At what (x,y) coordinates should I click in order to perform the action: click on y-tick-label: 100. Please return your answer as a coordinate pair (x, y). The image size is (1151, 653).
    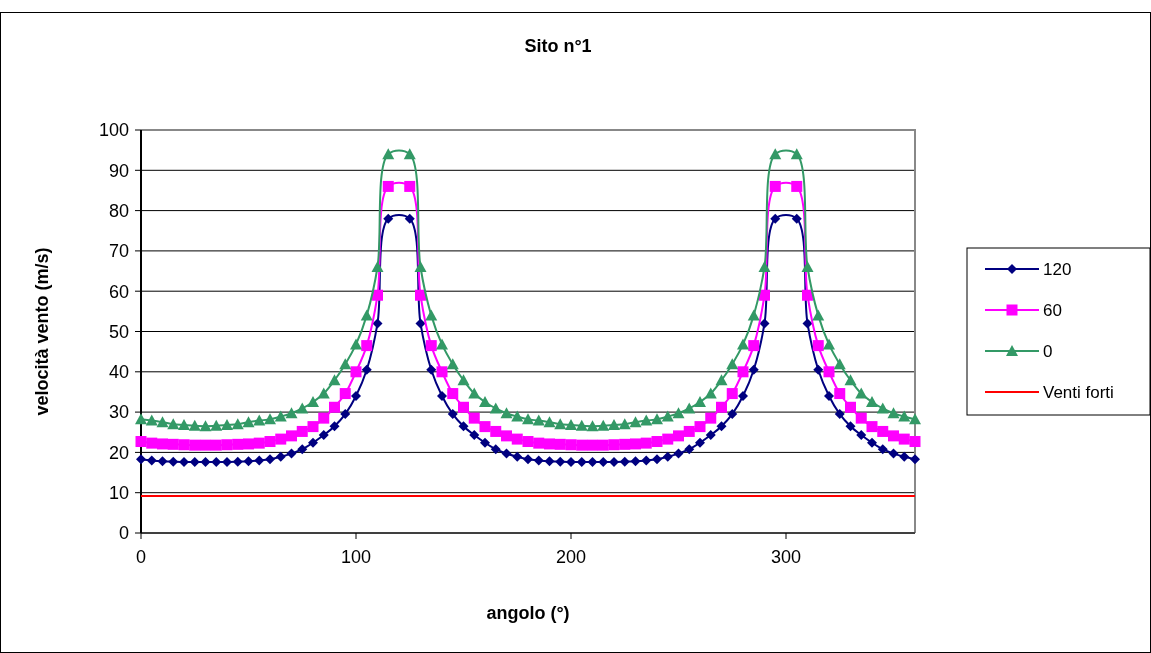
    Looking at the image, I should click on (113, 130).